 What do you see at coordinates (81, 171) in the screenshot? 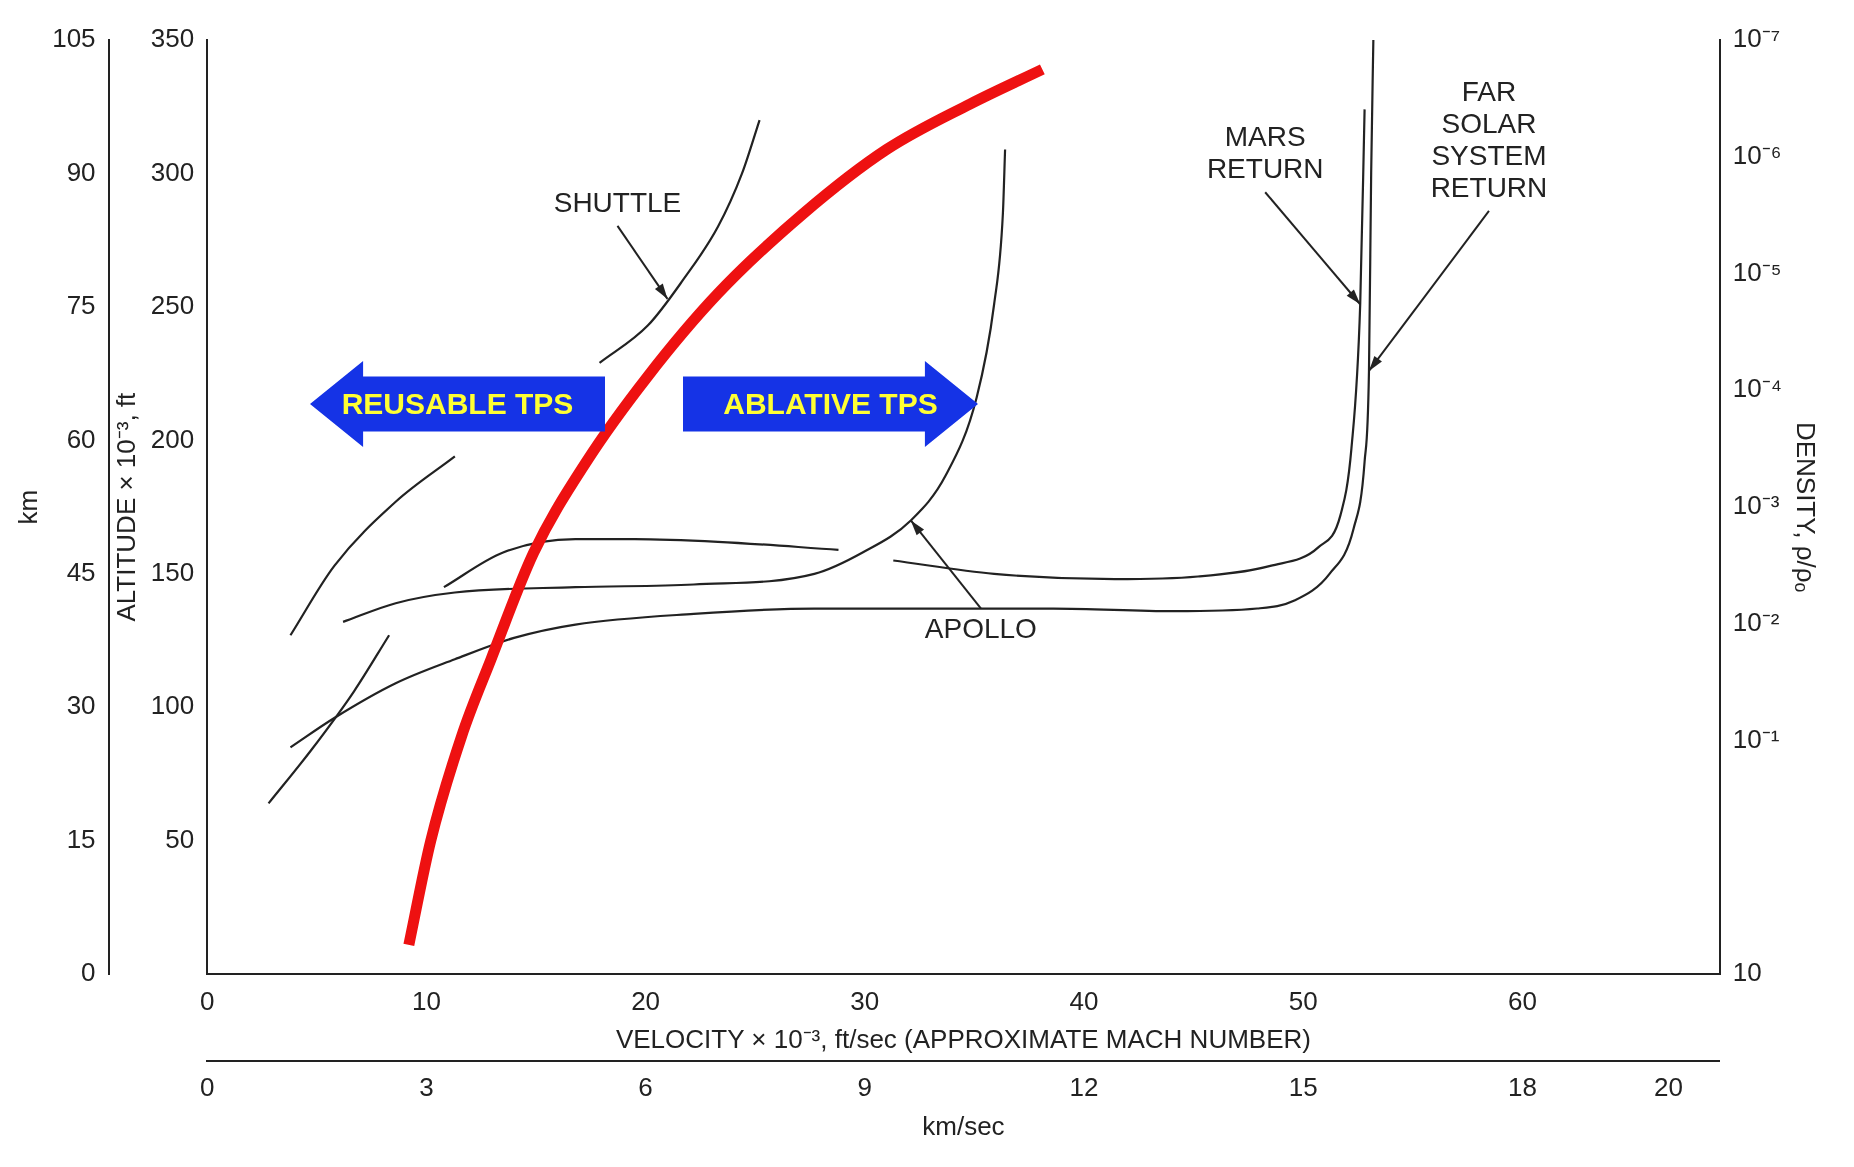
I see `y2-tick-label: 90` at bounding box center [81, 171].